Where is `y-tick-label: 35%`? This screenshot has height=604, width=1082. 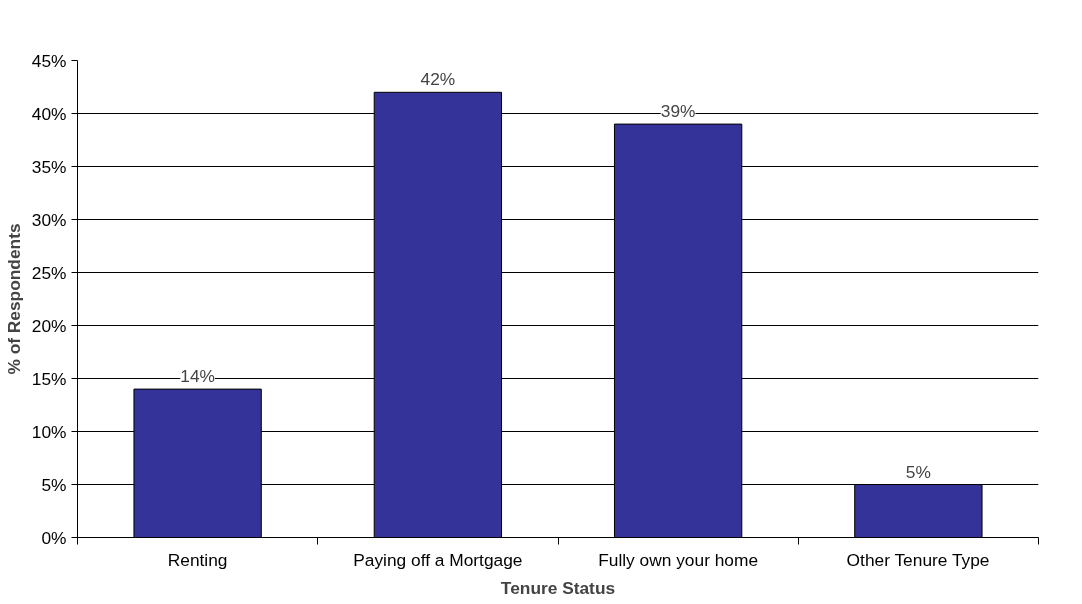 y-tick-label: 35% is located at coordinates (49, 166).